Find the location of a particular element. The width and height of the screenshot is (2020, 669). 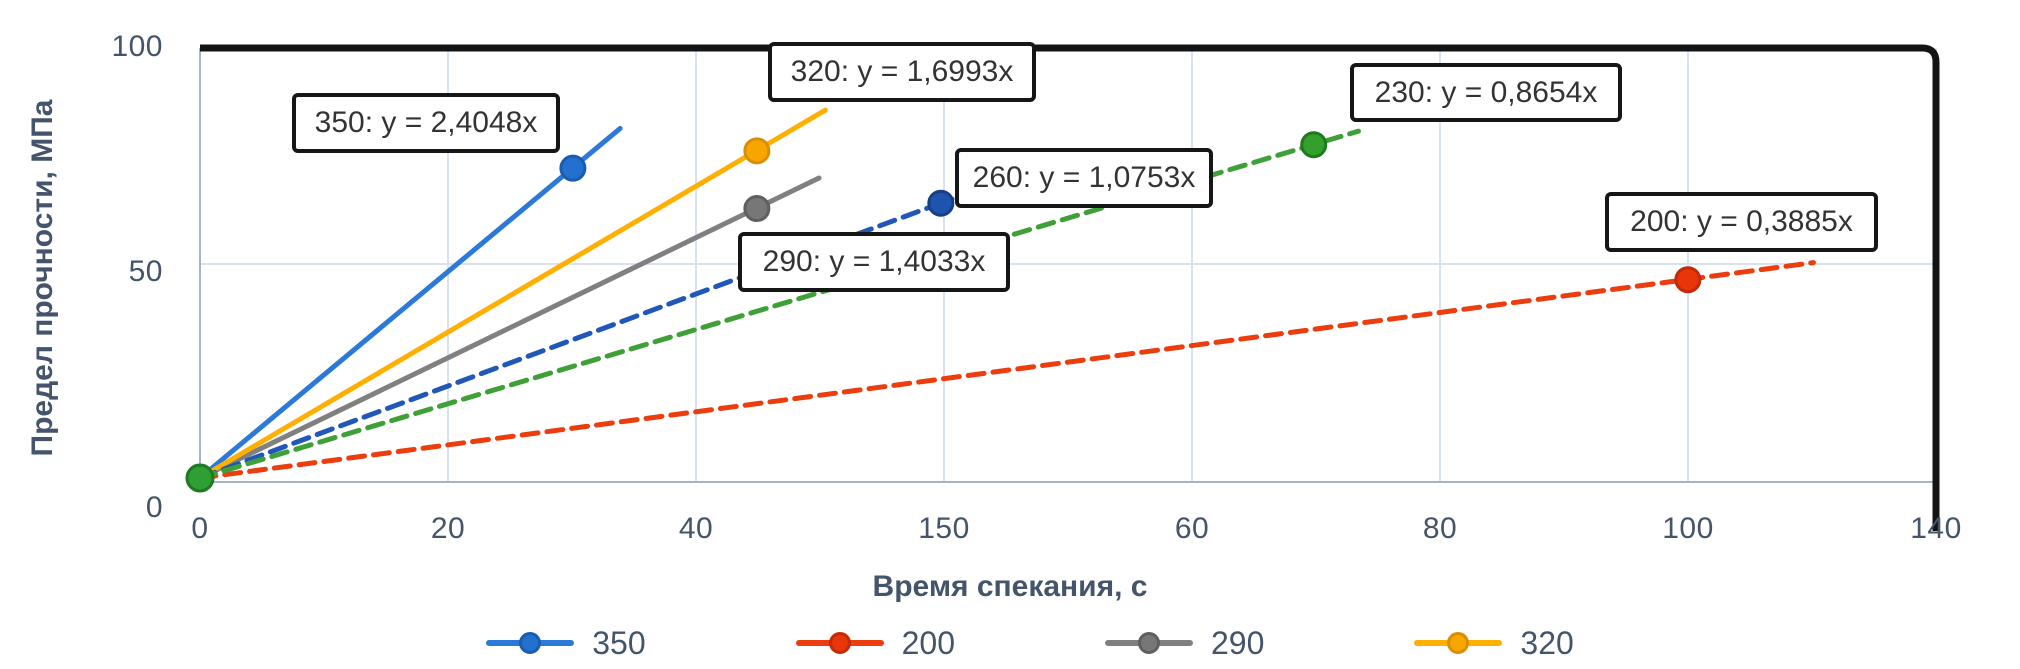

legend-item-200: 200 is located at coordinates (875, 643).